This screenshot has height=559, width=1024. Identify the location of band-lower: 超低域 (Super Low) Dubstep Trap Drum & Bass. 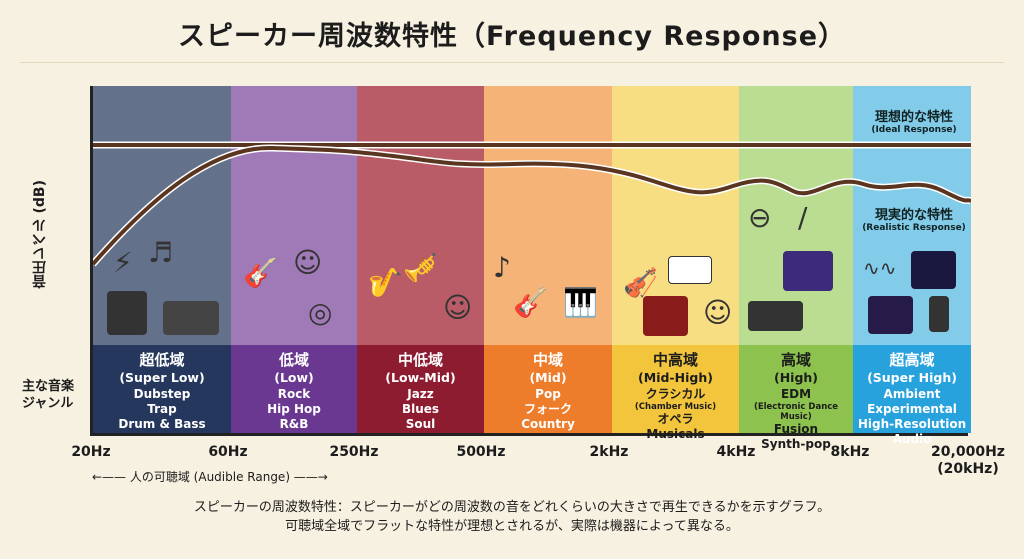
(162, 389).